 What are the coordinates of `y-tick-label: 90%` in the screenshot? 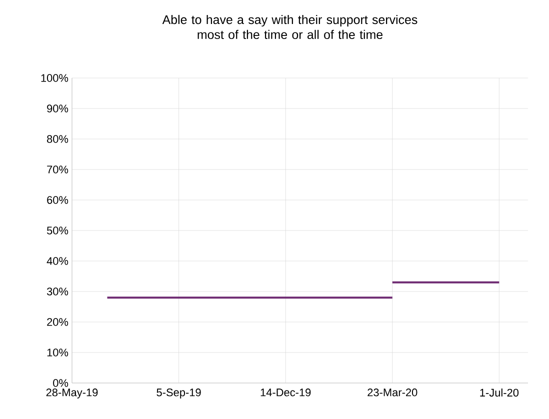 It's located at (57, 108).